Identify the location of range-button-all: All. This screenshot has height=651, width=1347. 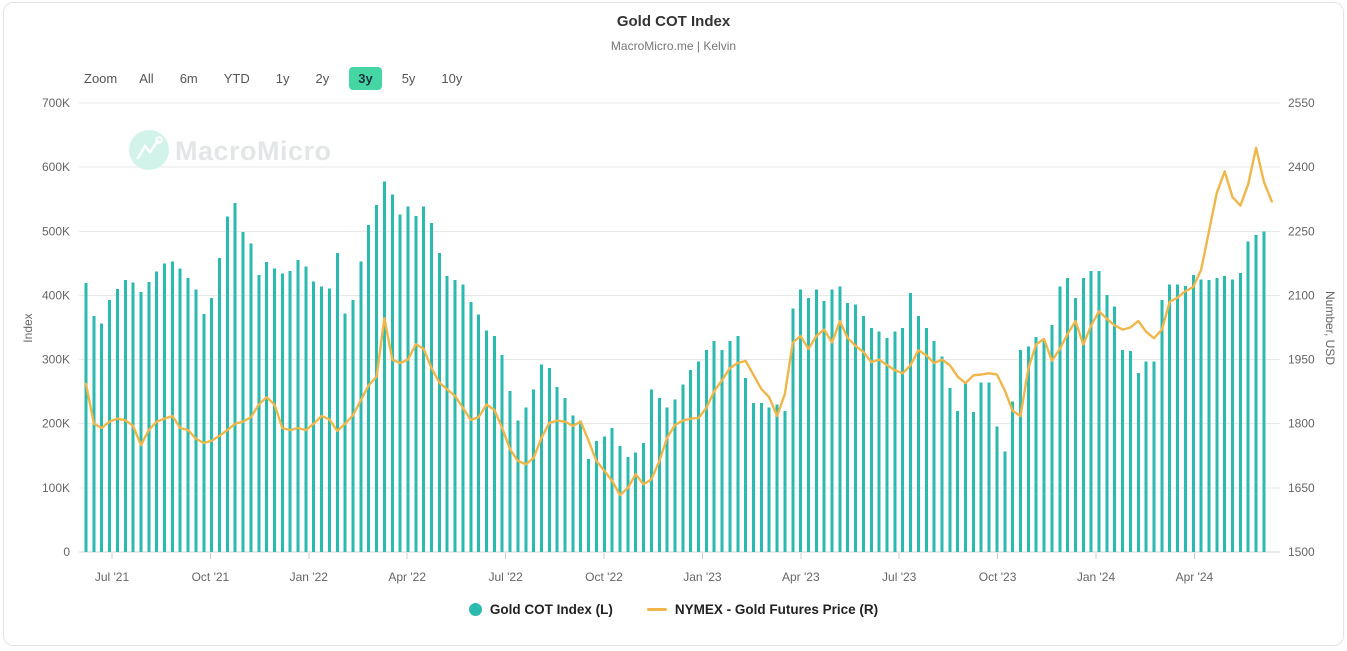
(146, 78).